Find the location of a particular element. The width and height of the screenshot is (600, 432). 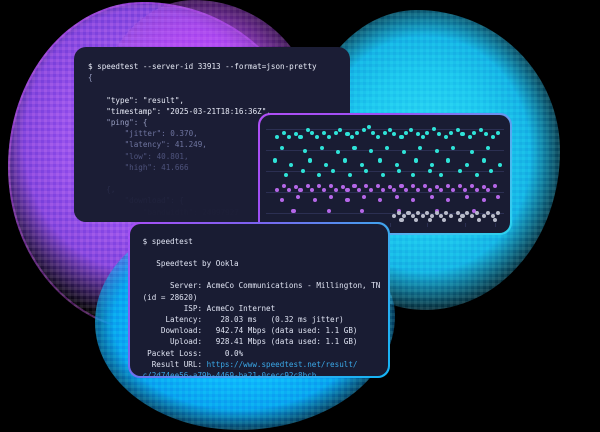

json-line: "jitter": 0.370, is located at coordinates (143, 134).